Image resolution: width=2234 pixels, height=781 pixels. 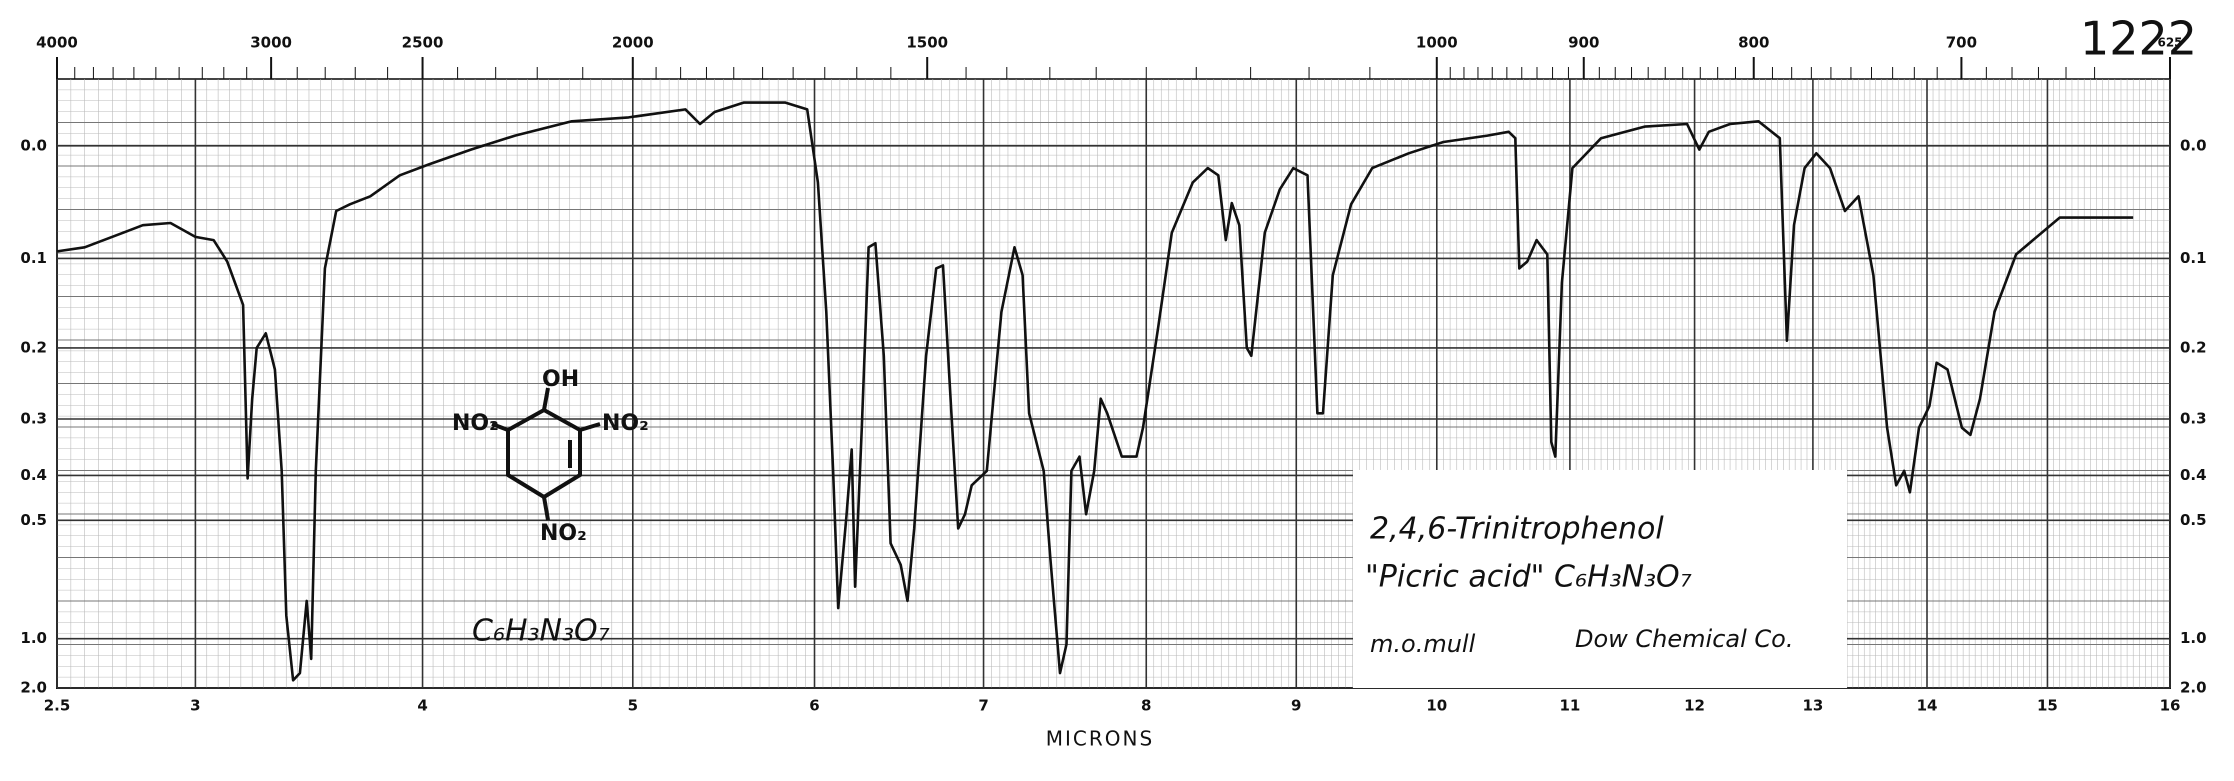 What do you see at coordinates (2193, 520) in the screenshot?
I see `y-tick-label-right: 0.5` at bounding box center [2193, 520].